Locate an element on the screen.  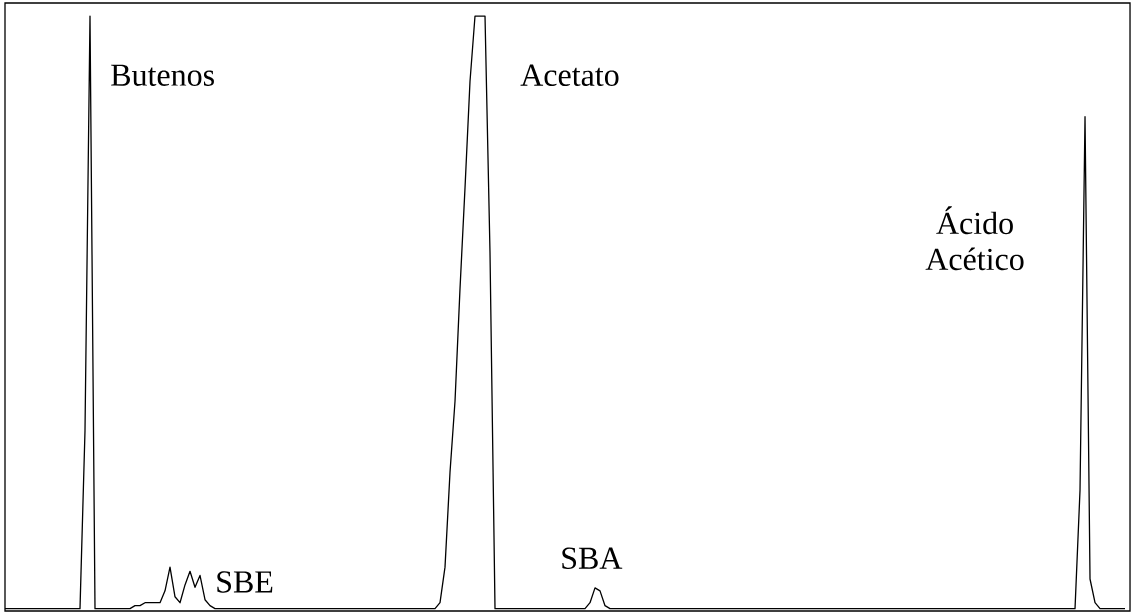
annotation: Ácido Acético is located at coordinates (974, 238).